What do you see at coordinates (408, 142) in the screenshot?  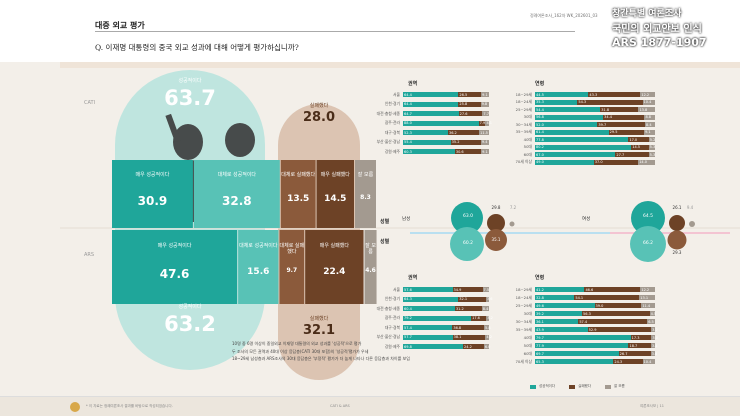 I see `cati-region-bar-value-5-0: 55.4` at bounding box center [408, 142].